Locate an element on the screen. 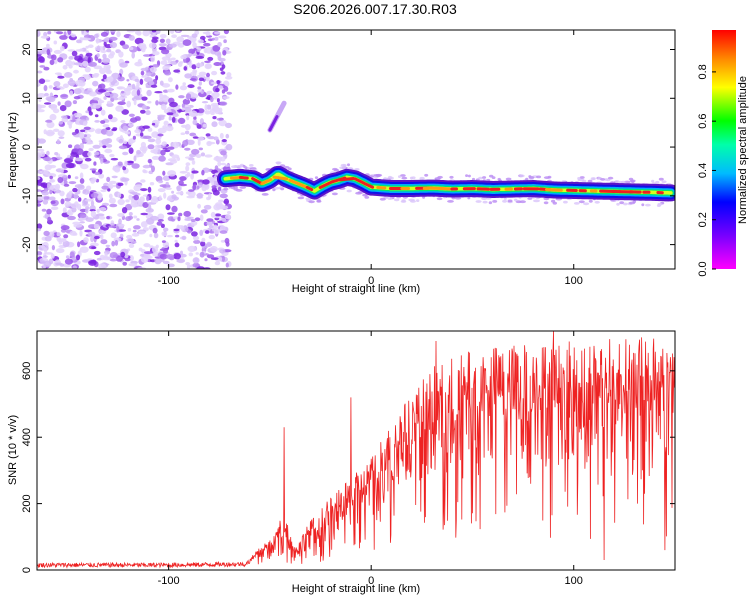 The height and width of the screenshot is (600, 750). ridge-hot-segment is located at coordinates (346, 179).